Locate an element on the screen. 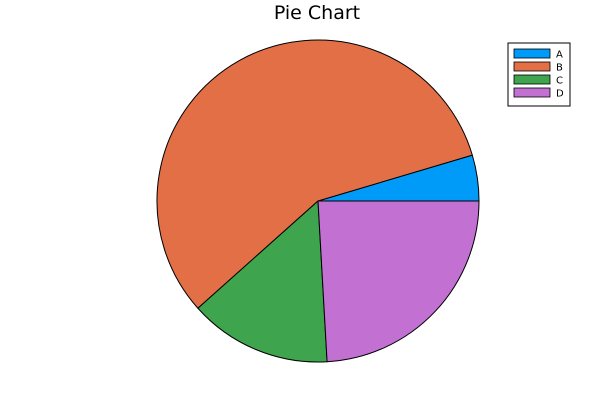 The height and width of the screenshot is (400, 600). pie-slice-d is located at coordinates (398, 281).